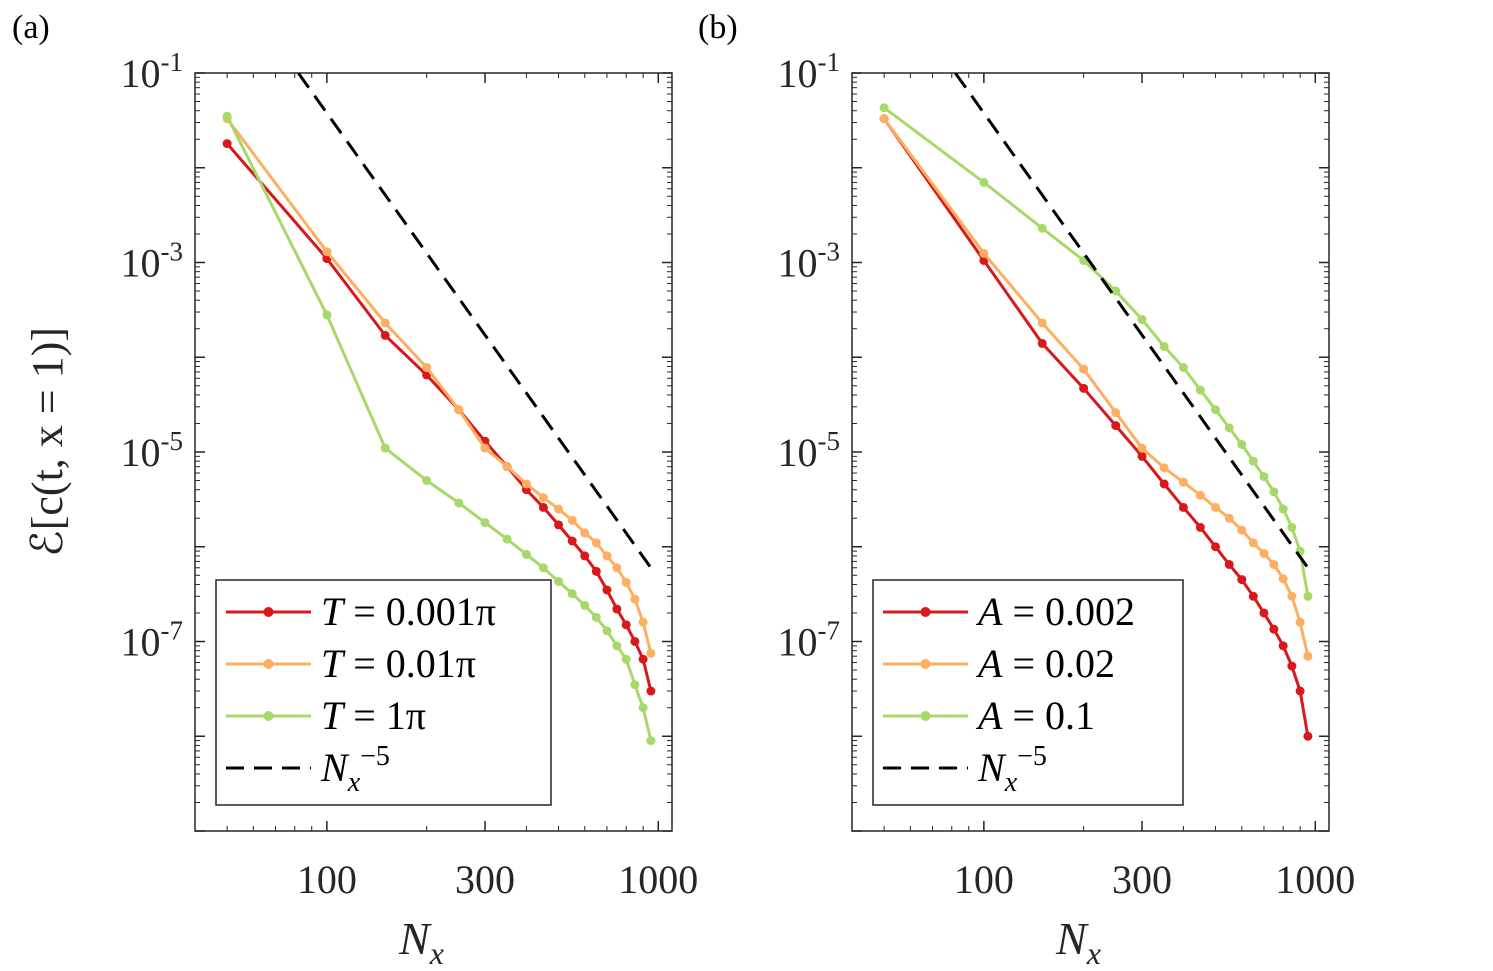 The width and height of the screenshot is (1493, 971). What do you see at coordinates (373, 715) in the screenshot?
I see `legend-label: T = 1π` at bounding box center [373, 715].